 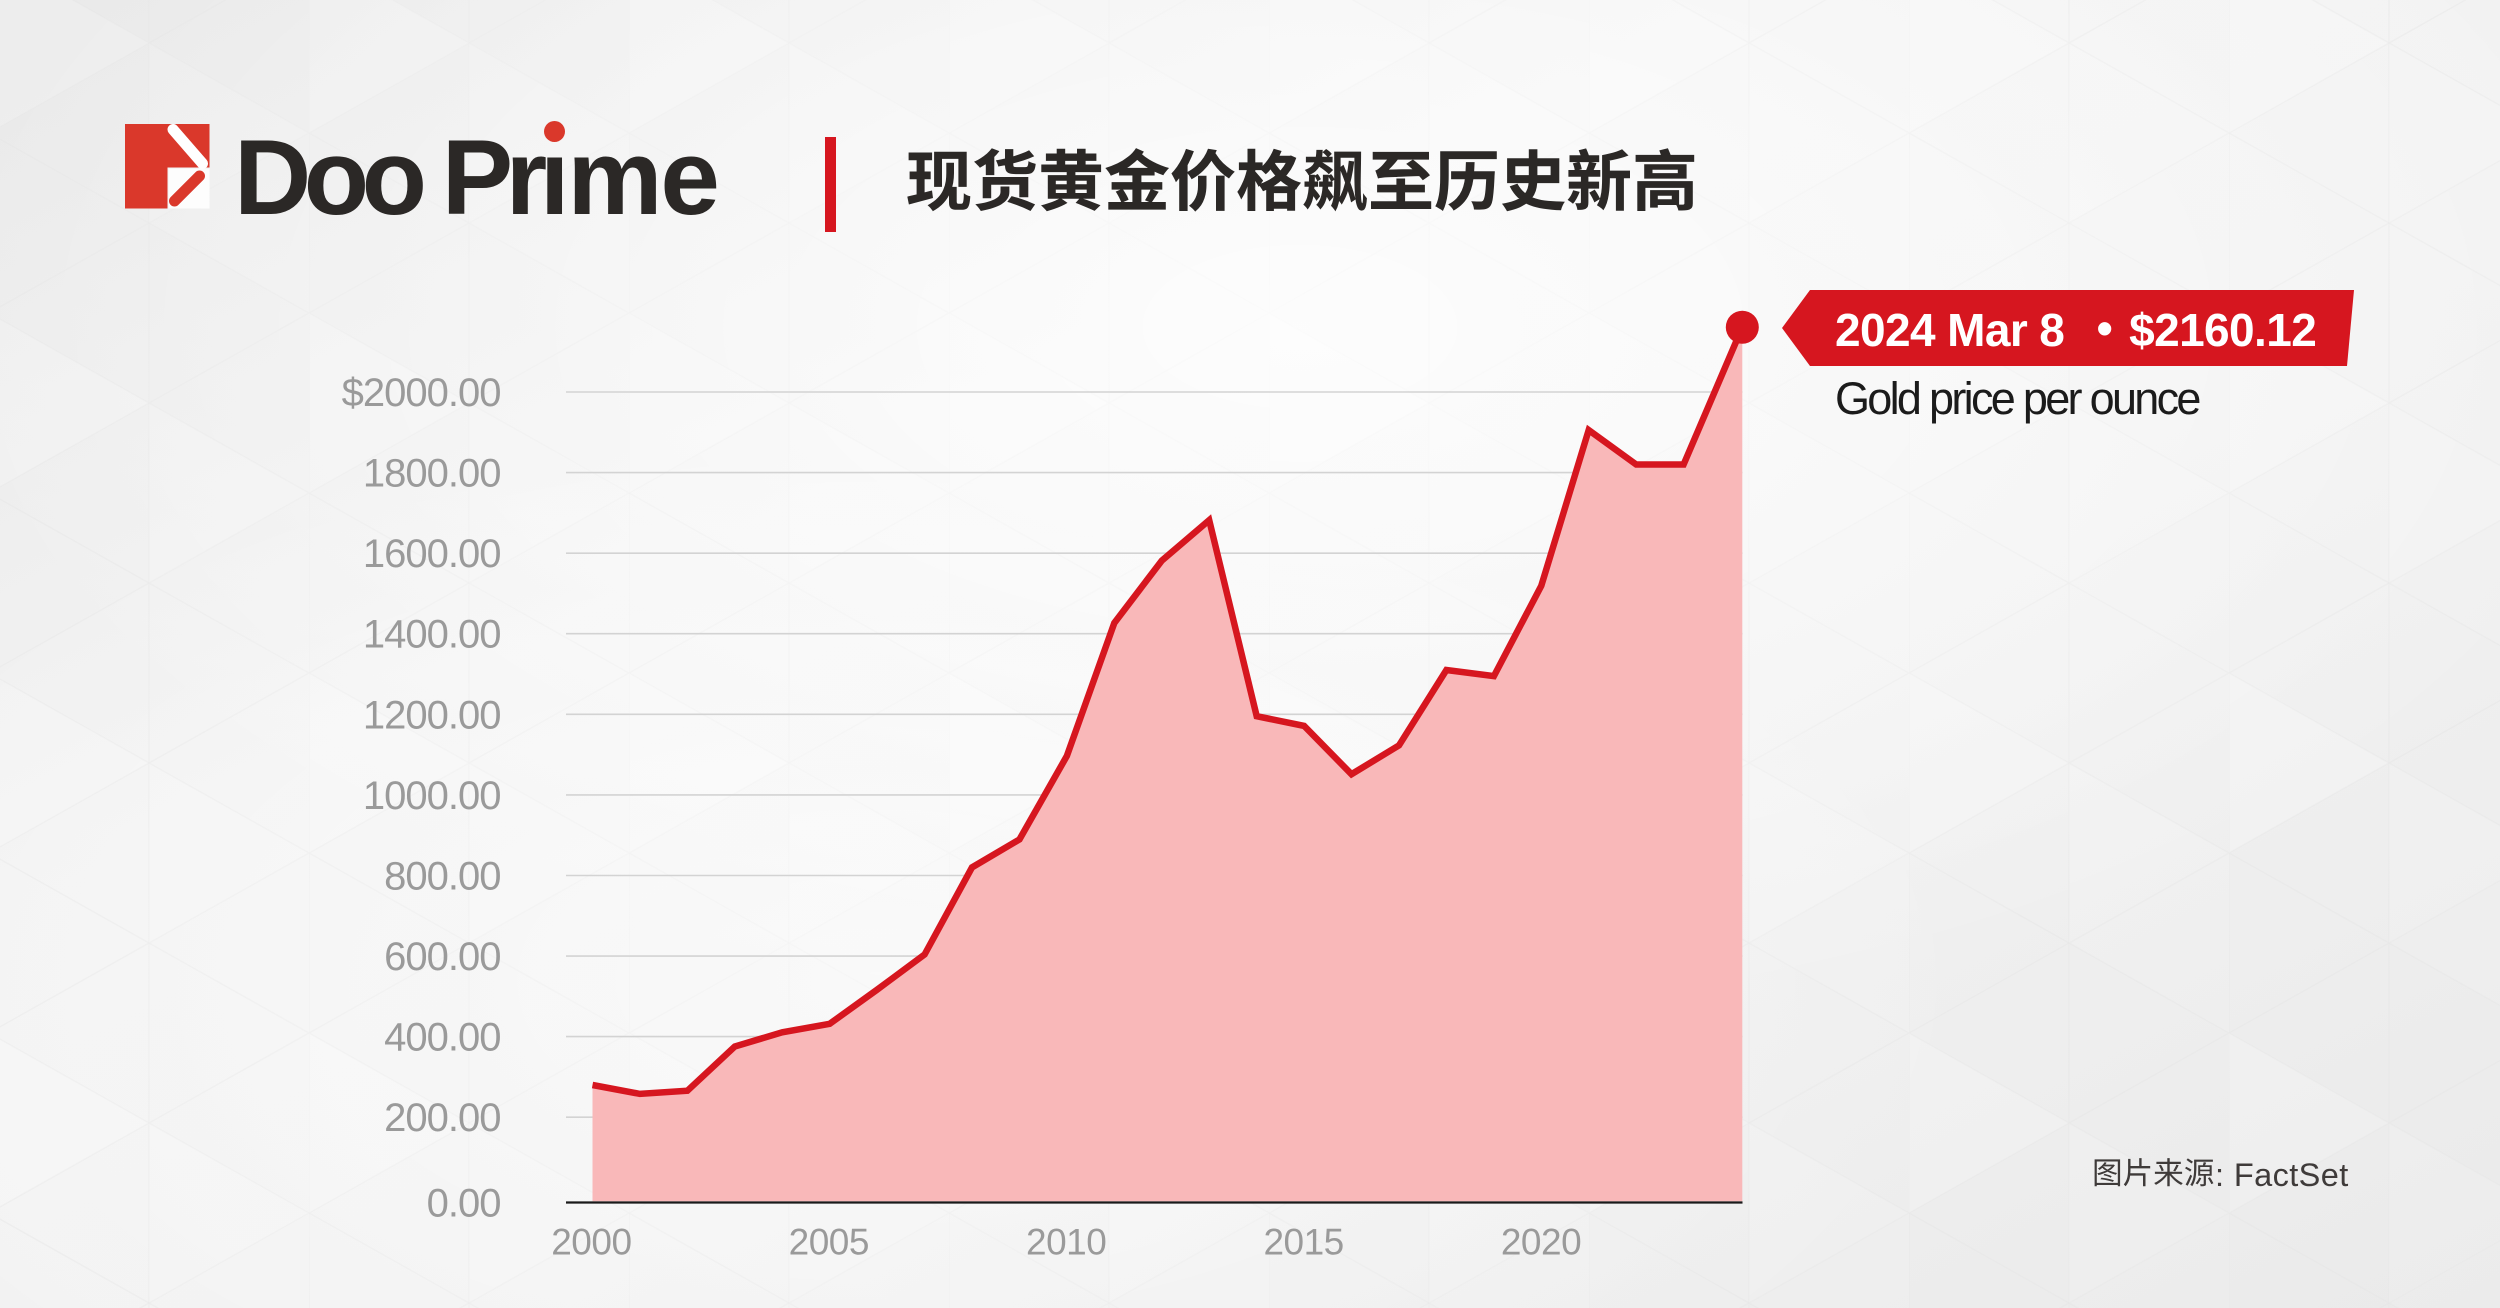 What do you see at coordinates (591, 1242) in the screenshot?
I see `svg-text: 2000` at bounding box center [591, 1242].